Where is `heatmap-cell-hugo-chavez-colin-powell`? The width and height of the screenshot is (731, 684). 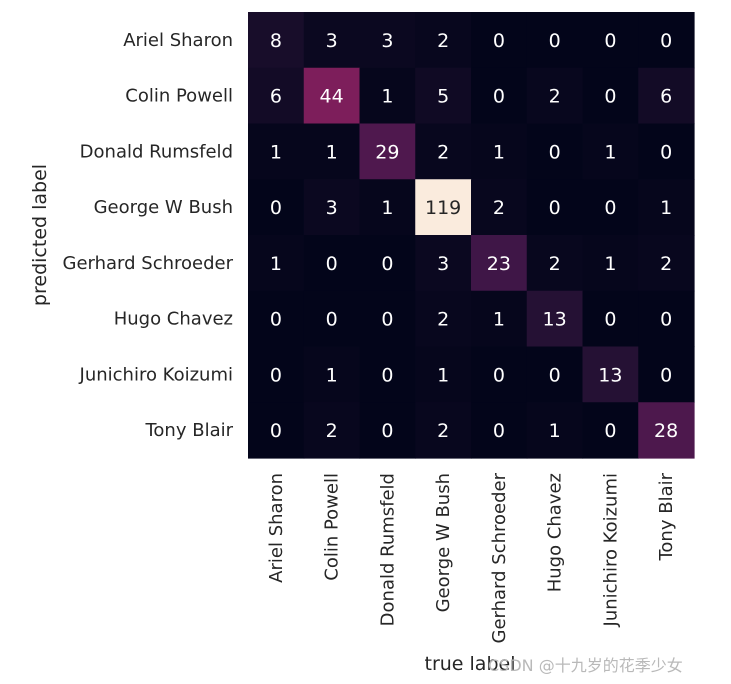 heatmap-cell-hugo-chavez-colin-powell is located at coordinates (332, 319).